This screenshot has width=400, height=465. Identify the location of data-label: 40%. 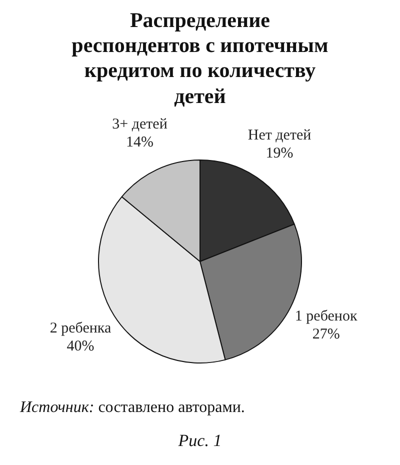
(80, 346).